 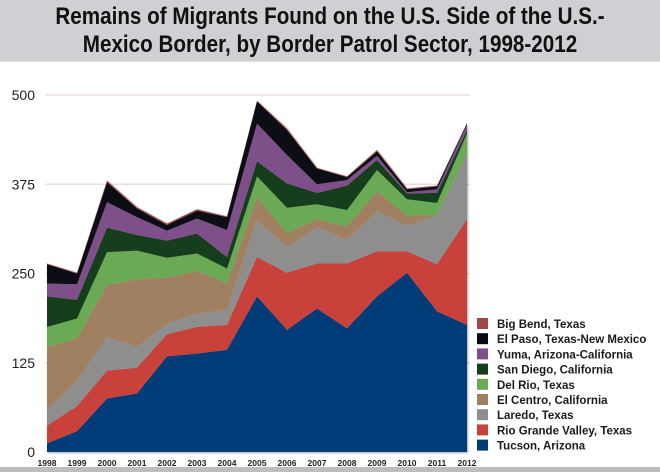 I want to click on legend-item: Del Rio, Texas, so click(x=526, y=385).